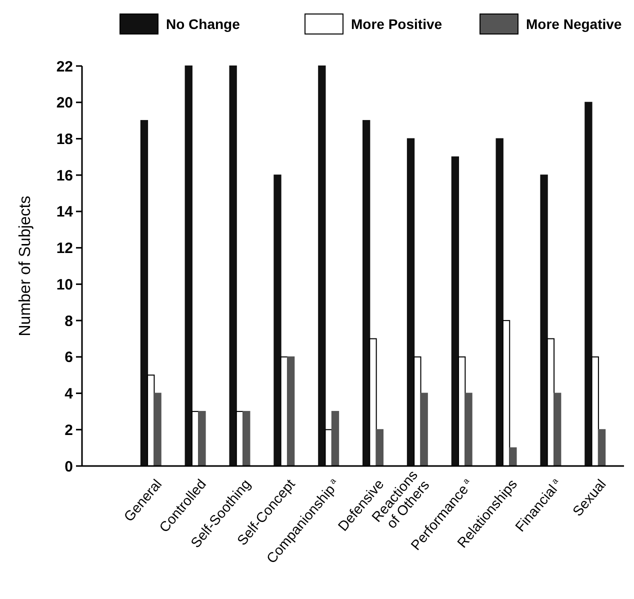  Describe the element at coordinates (64, 249) in the screenshot. I see `y-tick-label: 12` at that location.